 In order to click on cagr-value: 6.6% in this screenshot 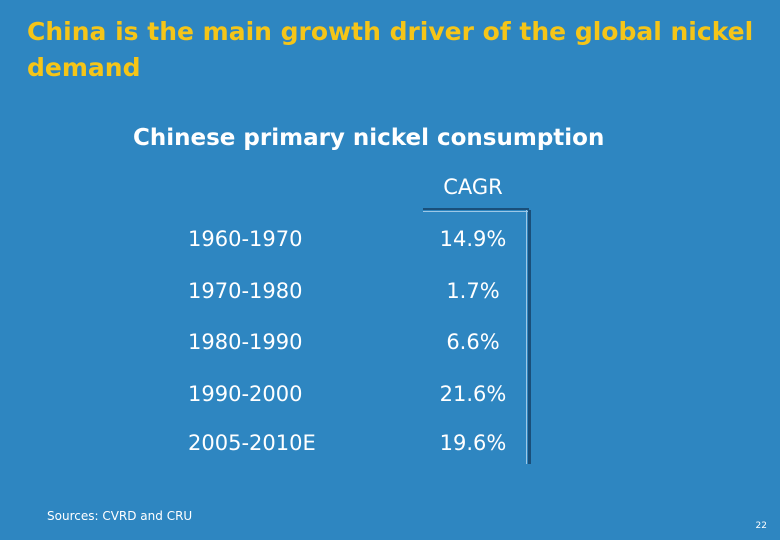, I will do `click(473, 342)`.